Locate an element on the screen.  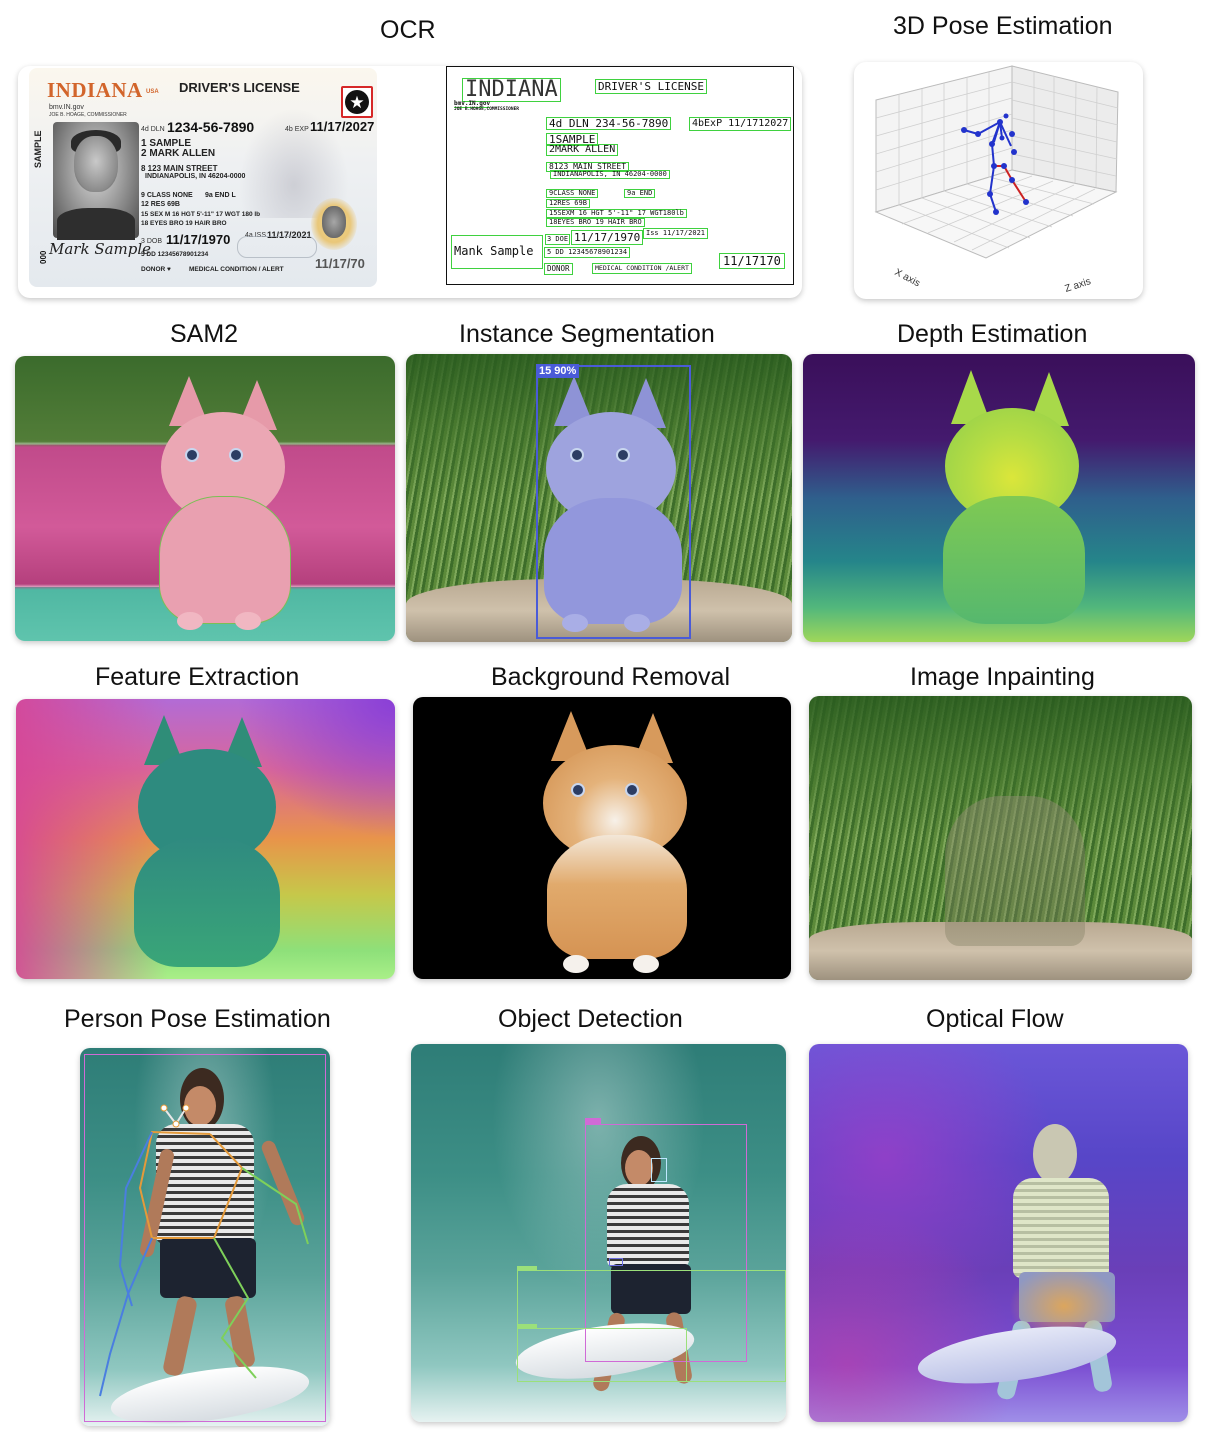
inpainting-ghost is located at coordinates (1015, 871).